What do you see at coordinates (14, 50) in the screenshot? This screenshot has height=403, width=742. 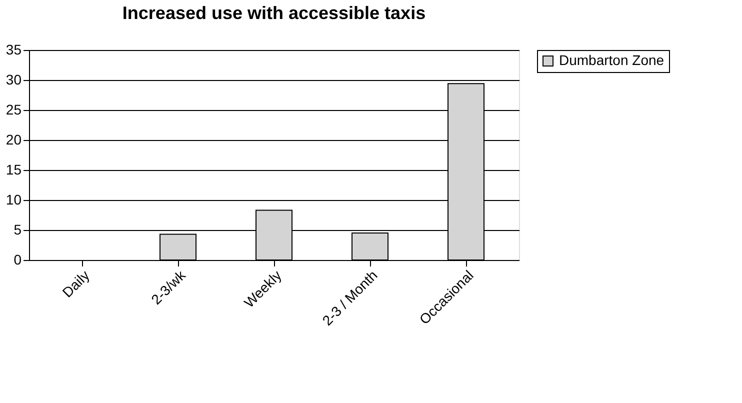 I see `y-tick-label: 35` at bounding box center [14, 50].